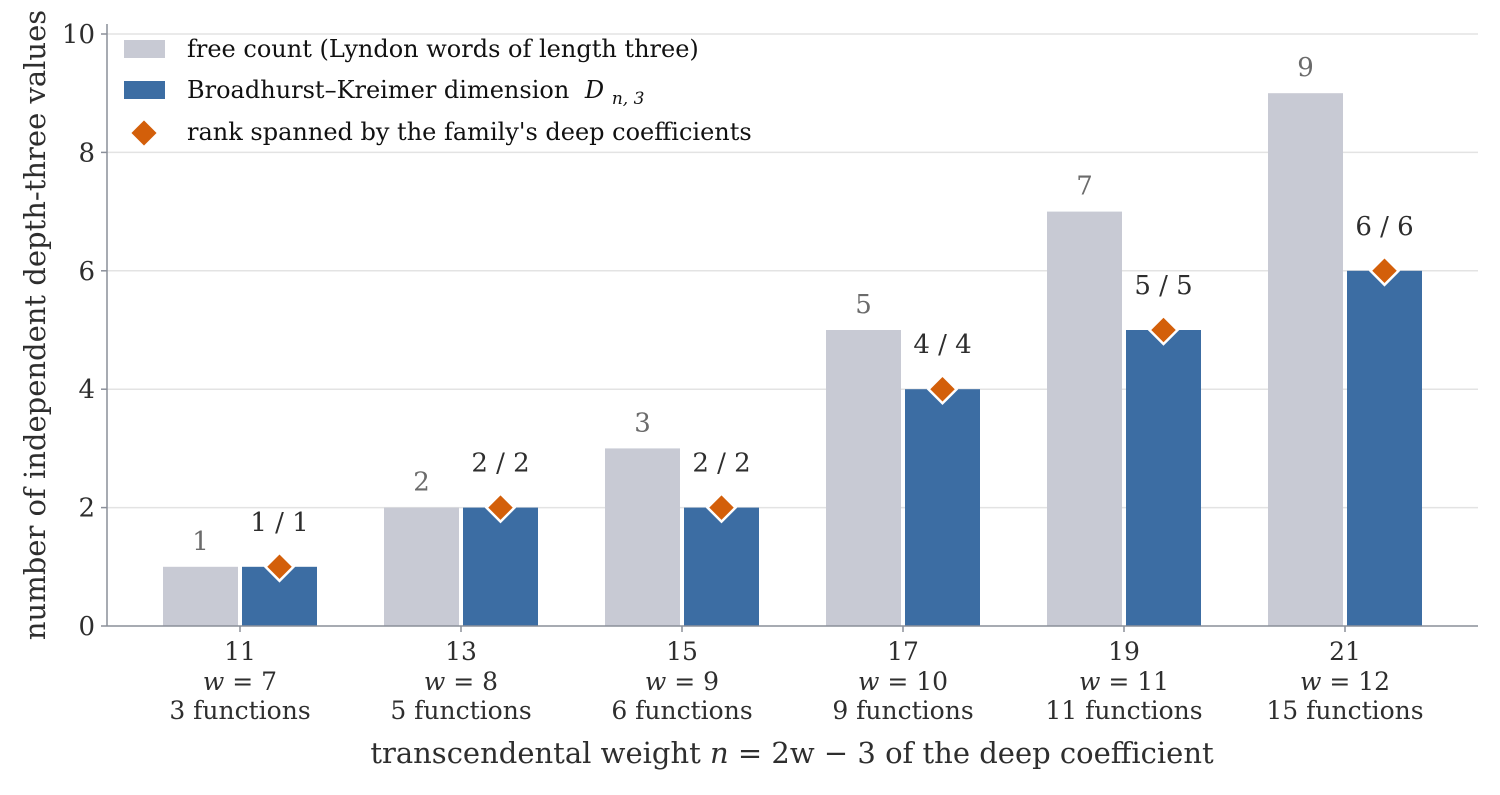 The width and height of the screenshot is (1500, 795). I want to click on x-axis-title-part: = 2w − 3 of the deep coefficient, so click(971, 753).